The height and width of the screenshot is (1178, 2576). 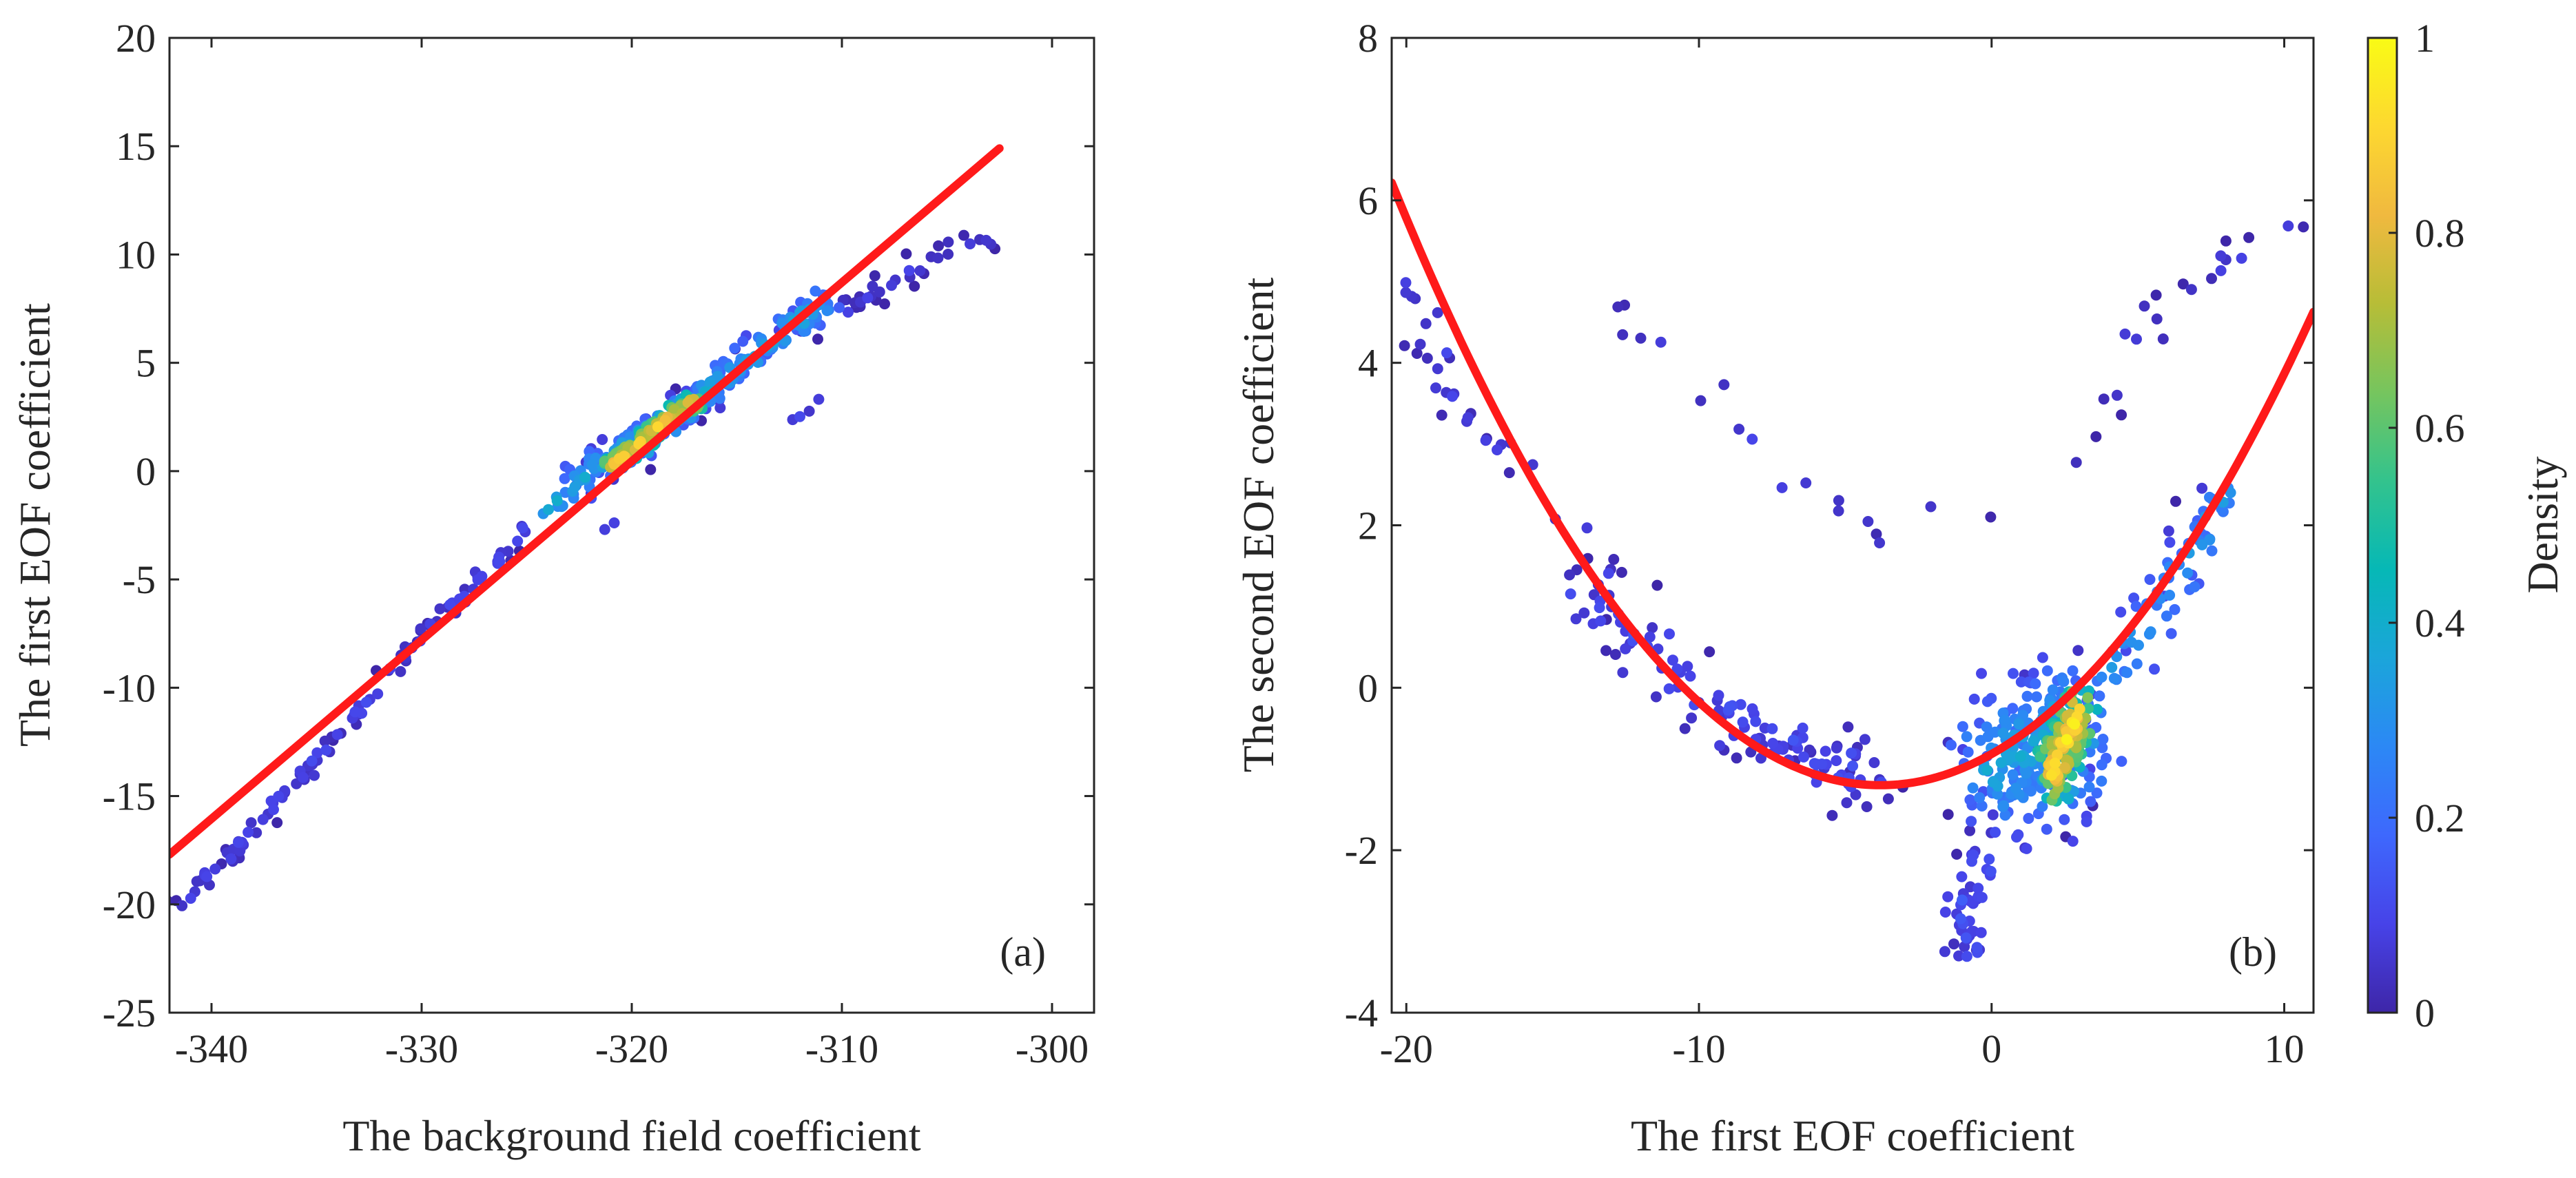 What do you see at coordinates (136, 146) in the screenshot?
I see `y-tick-label: 15` at bounding box center [136, 146].